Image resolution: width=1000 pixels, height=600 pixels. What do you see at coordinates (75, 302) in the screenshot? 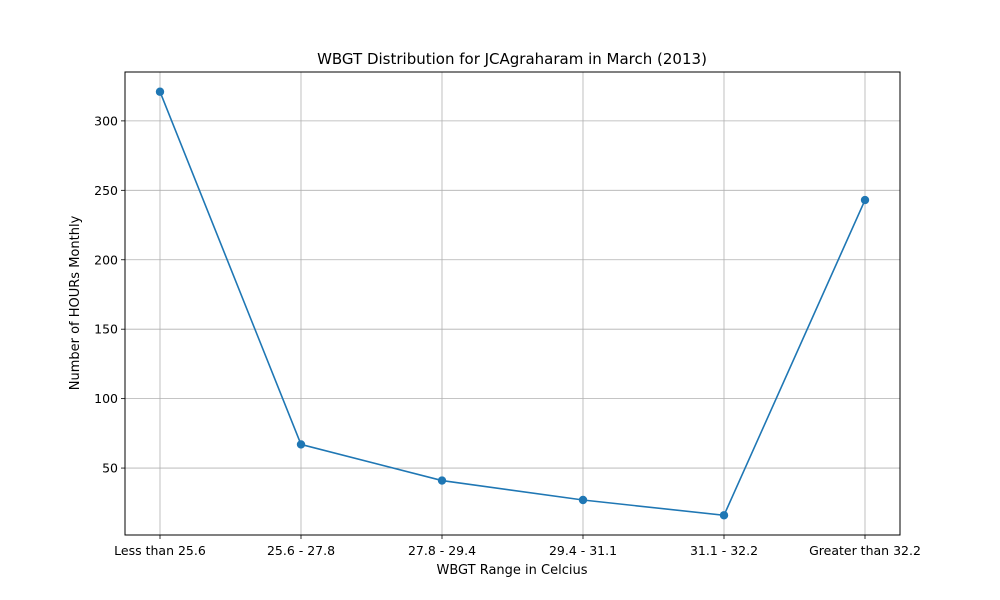
I see `y-axis-label: Number of HOURs Monthly` at bounding box center [75, 302].